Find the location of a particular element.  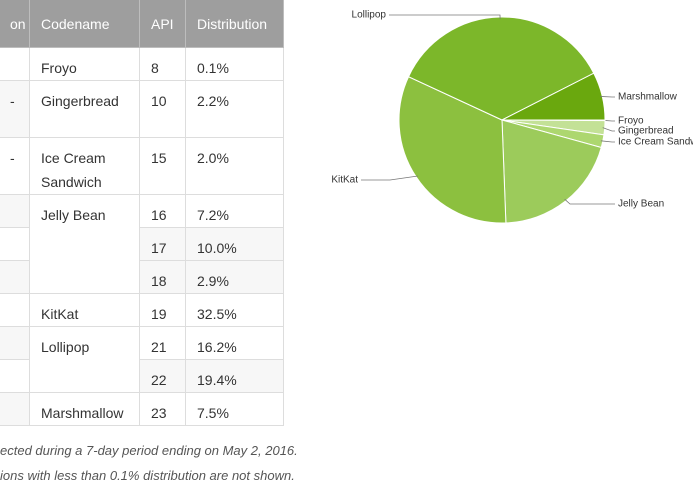

table-cell: 2.2% is located at coordinates (235, 109).